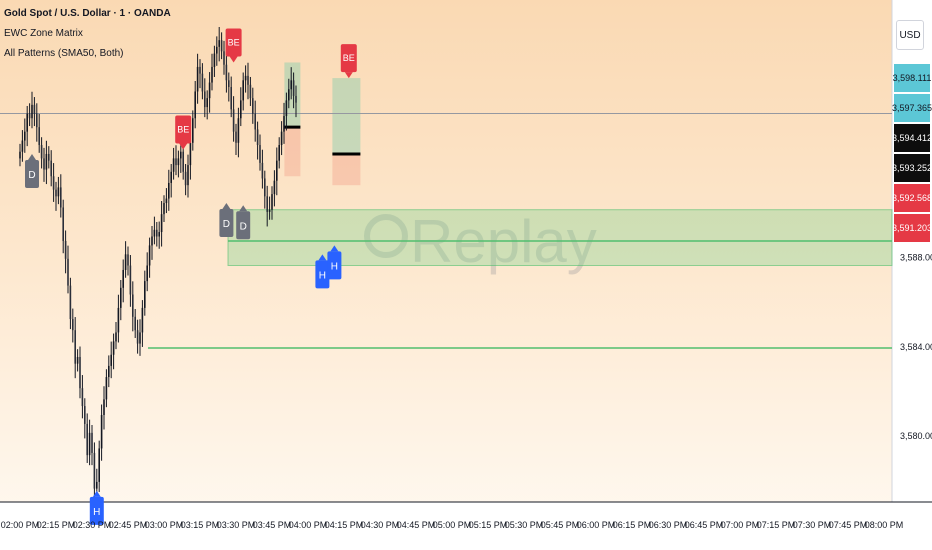 Image resolution: width=932 pixels, height=550 pixels. Describe the element at coordinates (56, 525) in the screenshot. I see `time-axis-tick: 02:15 PM` at that location.